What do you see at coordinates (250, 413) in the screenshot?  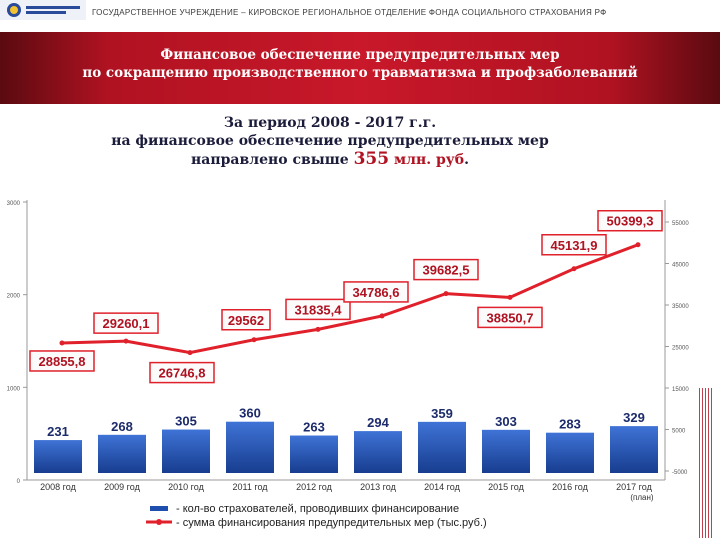 I see `bar-value-label: 360` at bounding box center [250, 413].